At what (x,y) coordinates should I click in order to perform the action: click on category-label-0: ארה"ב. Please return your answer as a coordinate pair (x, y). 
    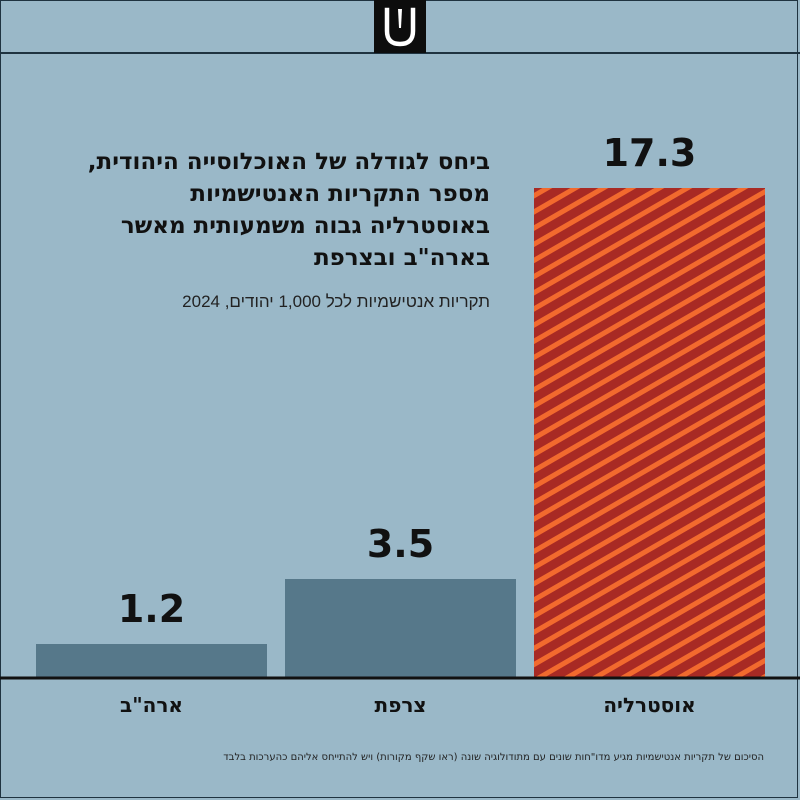
    Looking at the image, I should click on (151, 705).